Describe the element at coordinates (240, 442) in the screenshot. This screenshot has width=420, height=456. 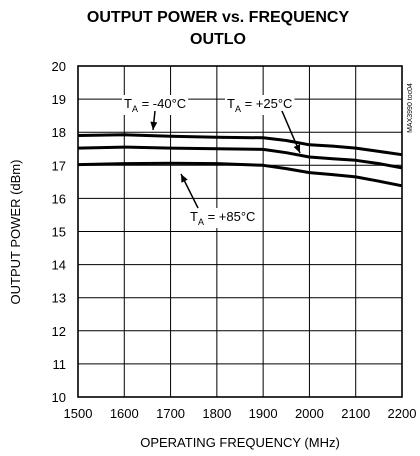
I see `x-axis-label: OPERATING FREQUENCY (MHz)` at that location.